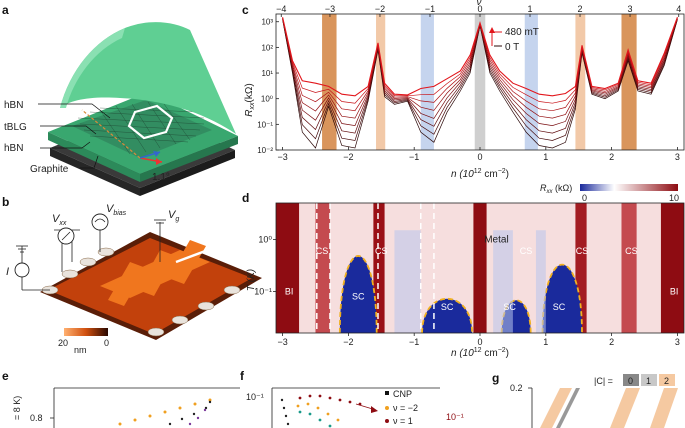 The image size is (685, 428). Describe the element at coordinates (285, 412) in the screenshot. I see `panel-f-cnp-series` at that location.